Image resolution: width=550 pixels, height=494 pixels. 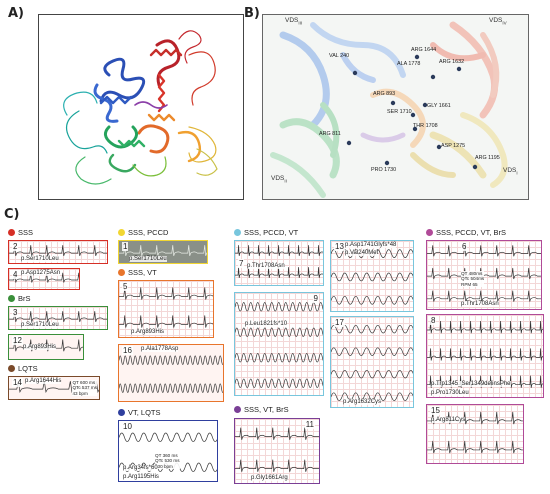 I want to click on mutation-label: p.Pro1730Leu, so click(x=450, y=393).